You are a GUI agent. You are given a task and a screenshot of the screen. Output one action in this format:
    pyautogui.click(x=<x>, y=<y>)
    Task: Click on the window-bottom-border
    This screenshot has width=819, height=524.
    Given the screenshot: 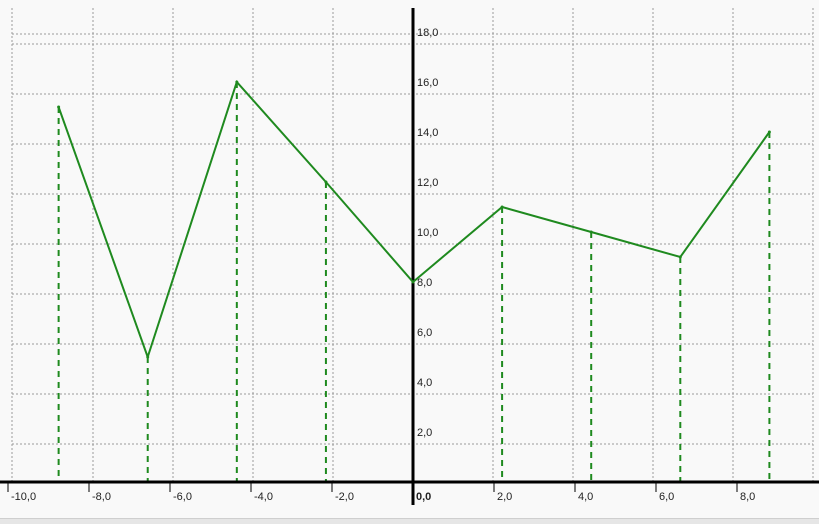 What is the action you would take?
    pyautogui.click(x=409, y=521)
    